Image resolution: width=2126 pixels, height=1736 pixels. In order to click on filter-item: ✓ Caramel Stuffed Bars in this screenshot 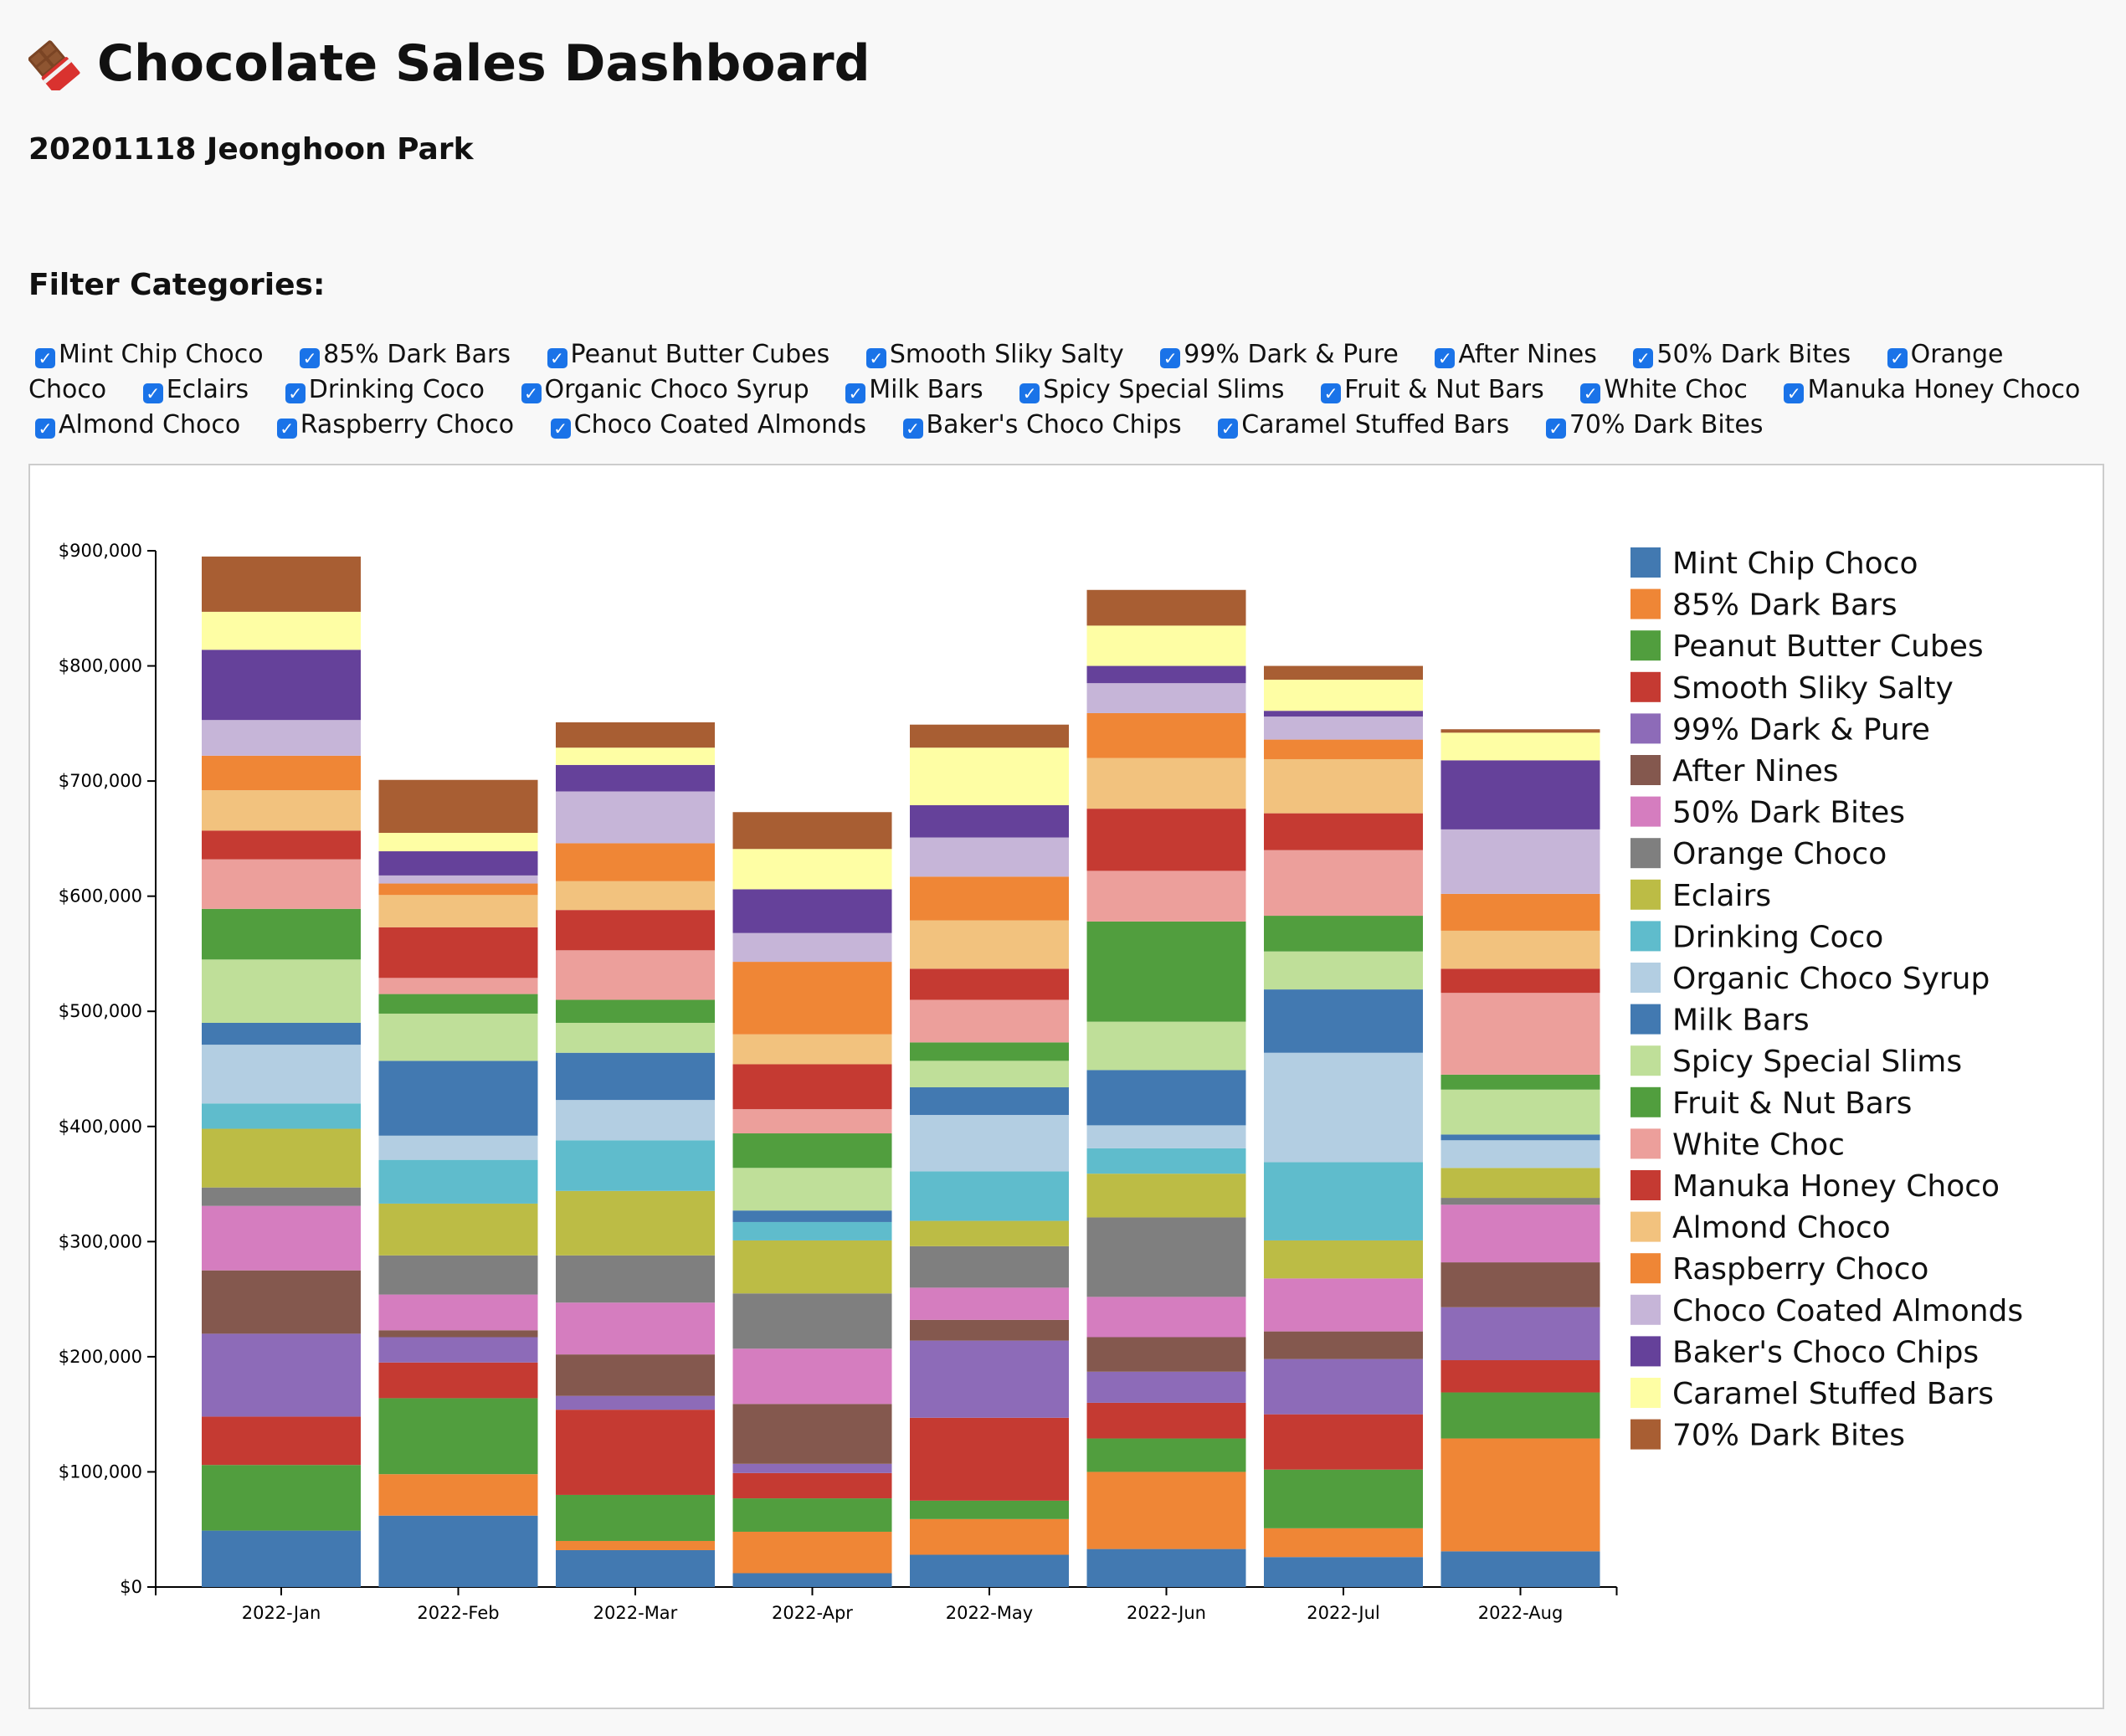, I will do `click(1360, 424)`.